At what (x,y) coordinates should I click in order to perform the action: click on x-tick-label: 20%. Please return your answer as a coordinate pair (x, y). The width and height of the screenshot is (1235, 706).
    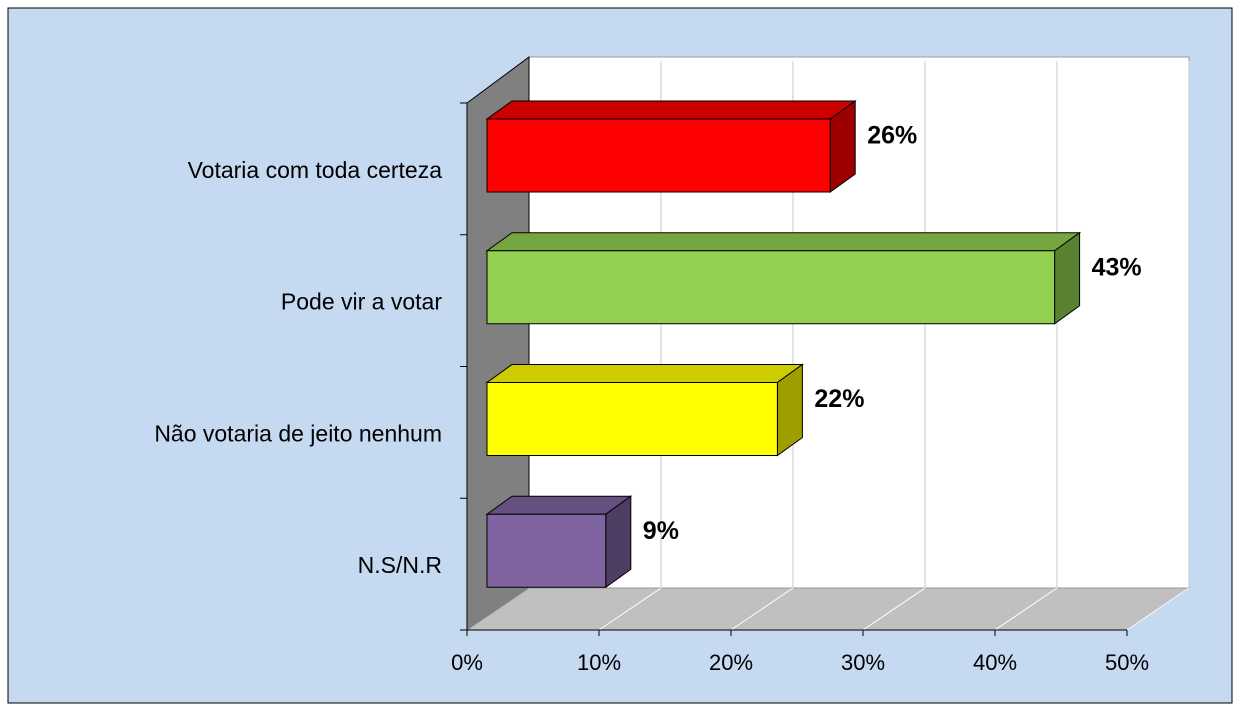
    Looking at the image, I should click on (731, 662).